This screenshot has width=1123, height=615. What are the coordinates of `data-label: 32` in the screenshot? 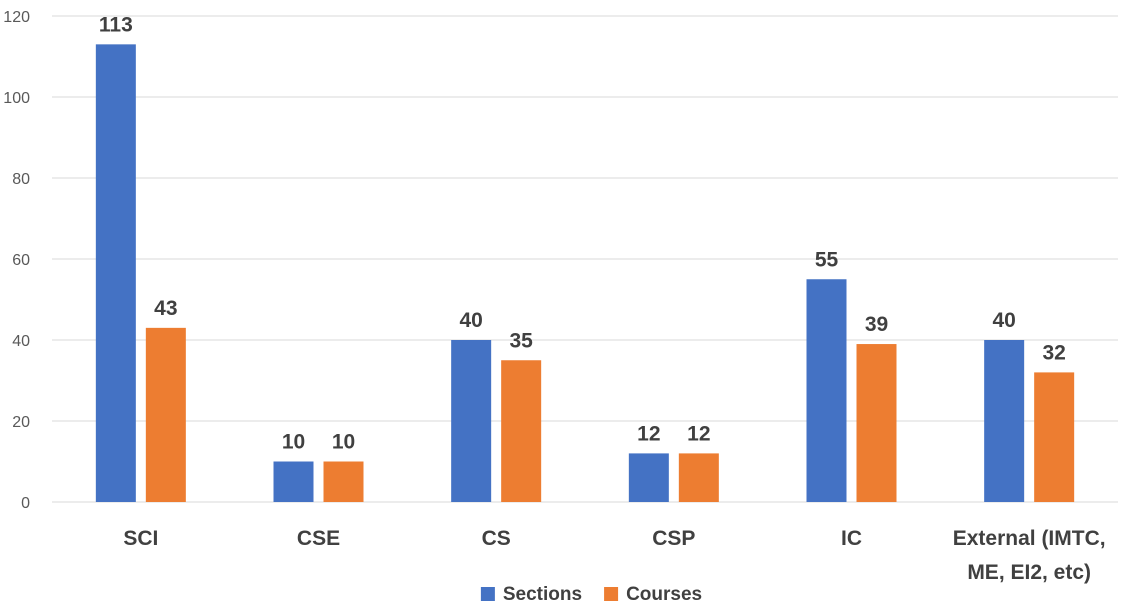 It's located at (1053, 352).